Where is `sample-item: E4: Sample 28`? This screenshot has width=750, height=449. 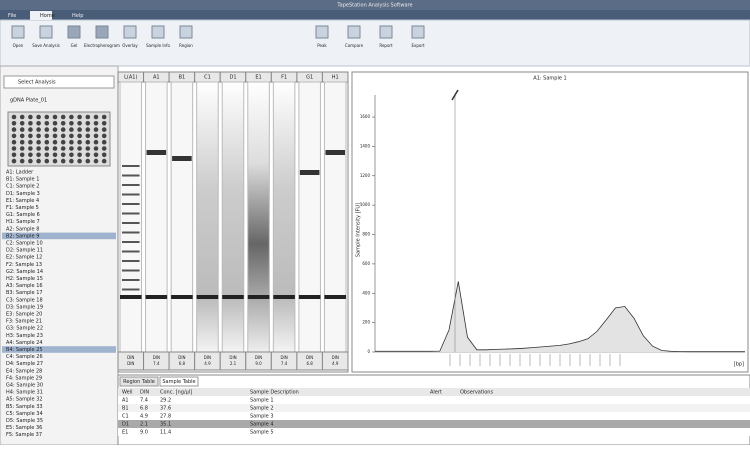
sample-item: E4: Sample 28 is located at coordinates (24, 371).